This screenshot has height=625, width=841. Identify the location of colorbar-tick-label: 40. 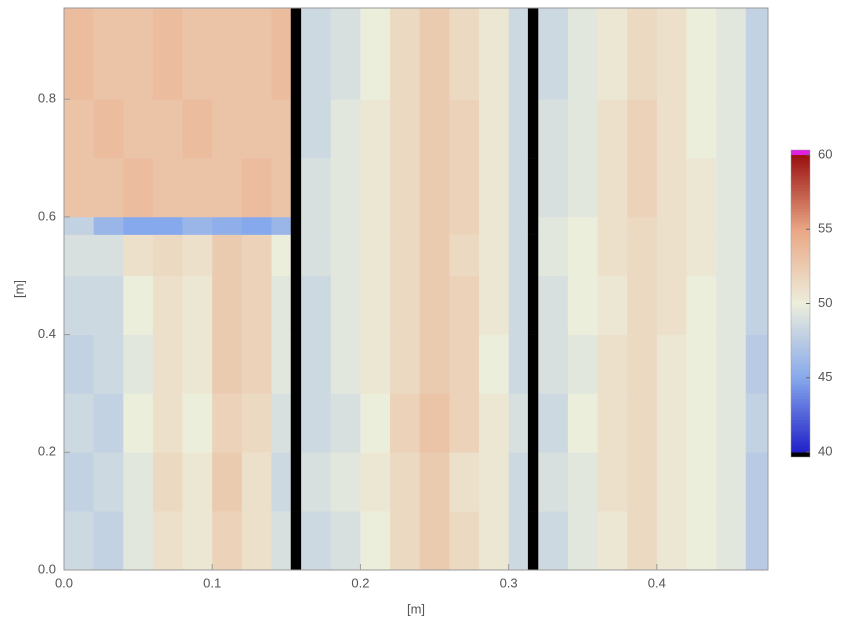
(825, 450).